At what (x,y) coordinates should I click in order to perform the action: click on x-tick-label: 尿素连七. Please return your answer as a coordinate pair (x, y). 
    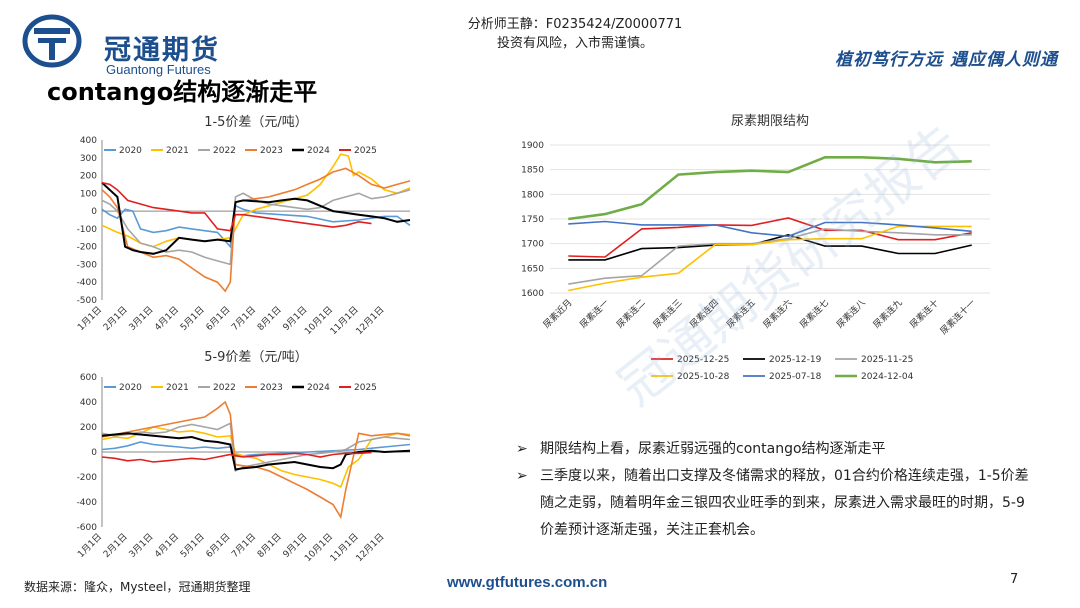
    Looking at the image, I should click on (814, 314).